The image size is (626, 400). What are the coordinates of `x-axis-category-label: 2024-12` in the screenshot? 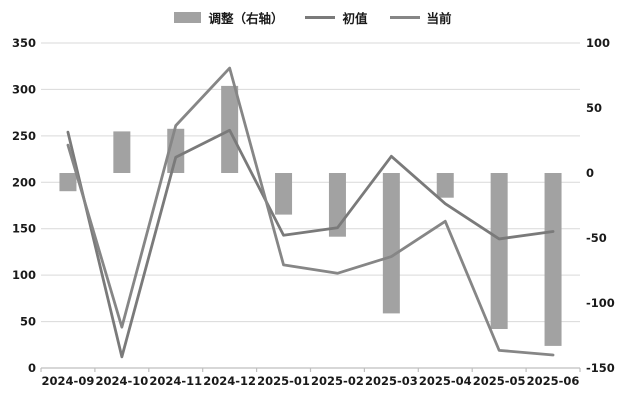 It's located at (229, 381).